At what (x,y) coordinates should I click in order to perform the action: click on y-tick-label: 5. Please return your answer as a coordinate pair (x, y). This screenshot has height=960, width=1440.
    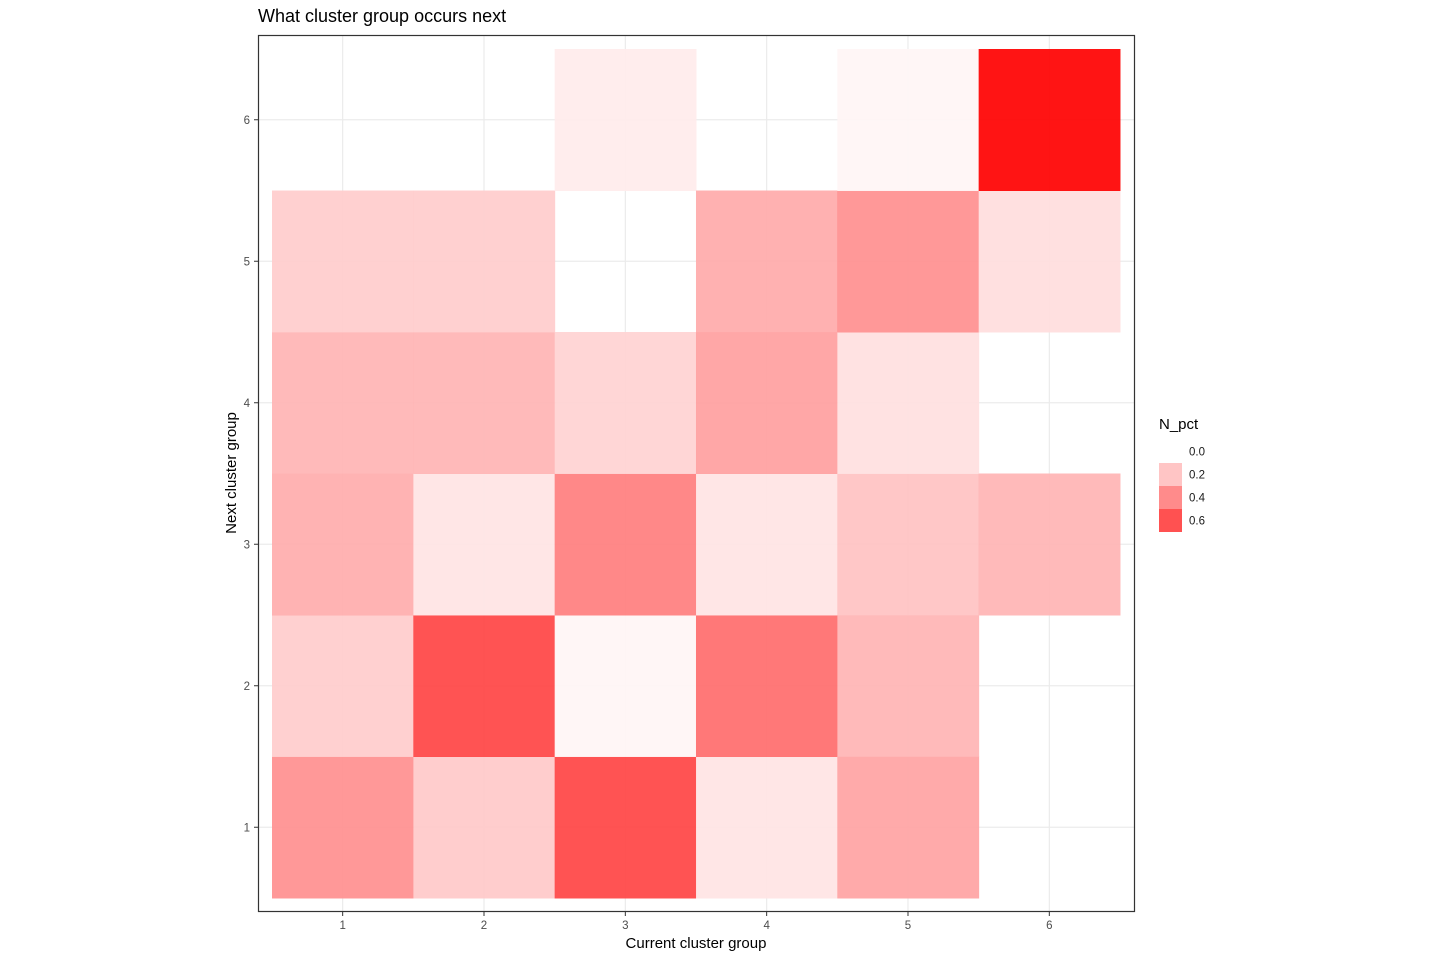
    Looking at the image, I should click on (247, 262).